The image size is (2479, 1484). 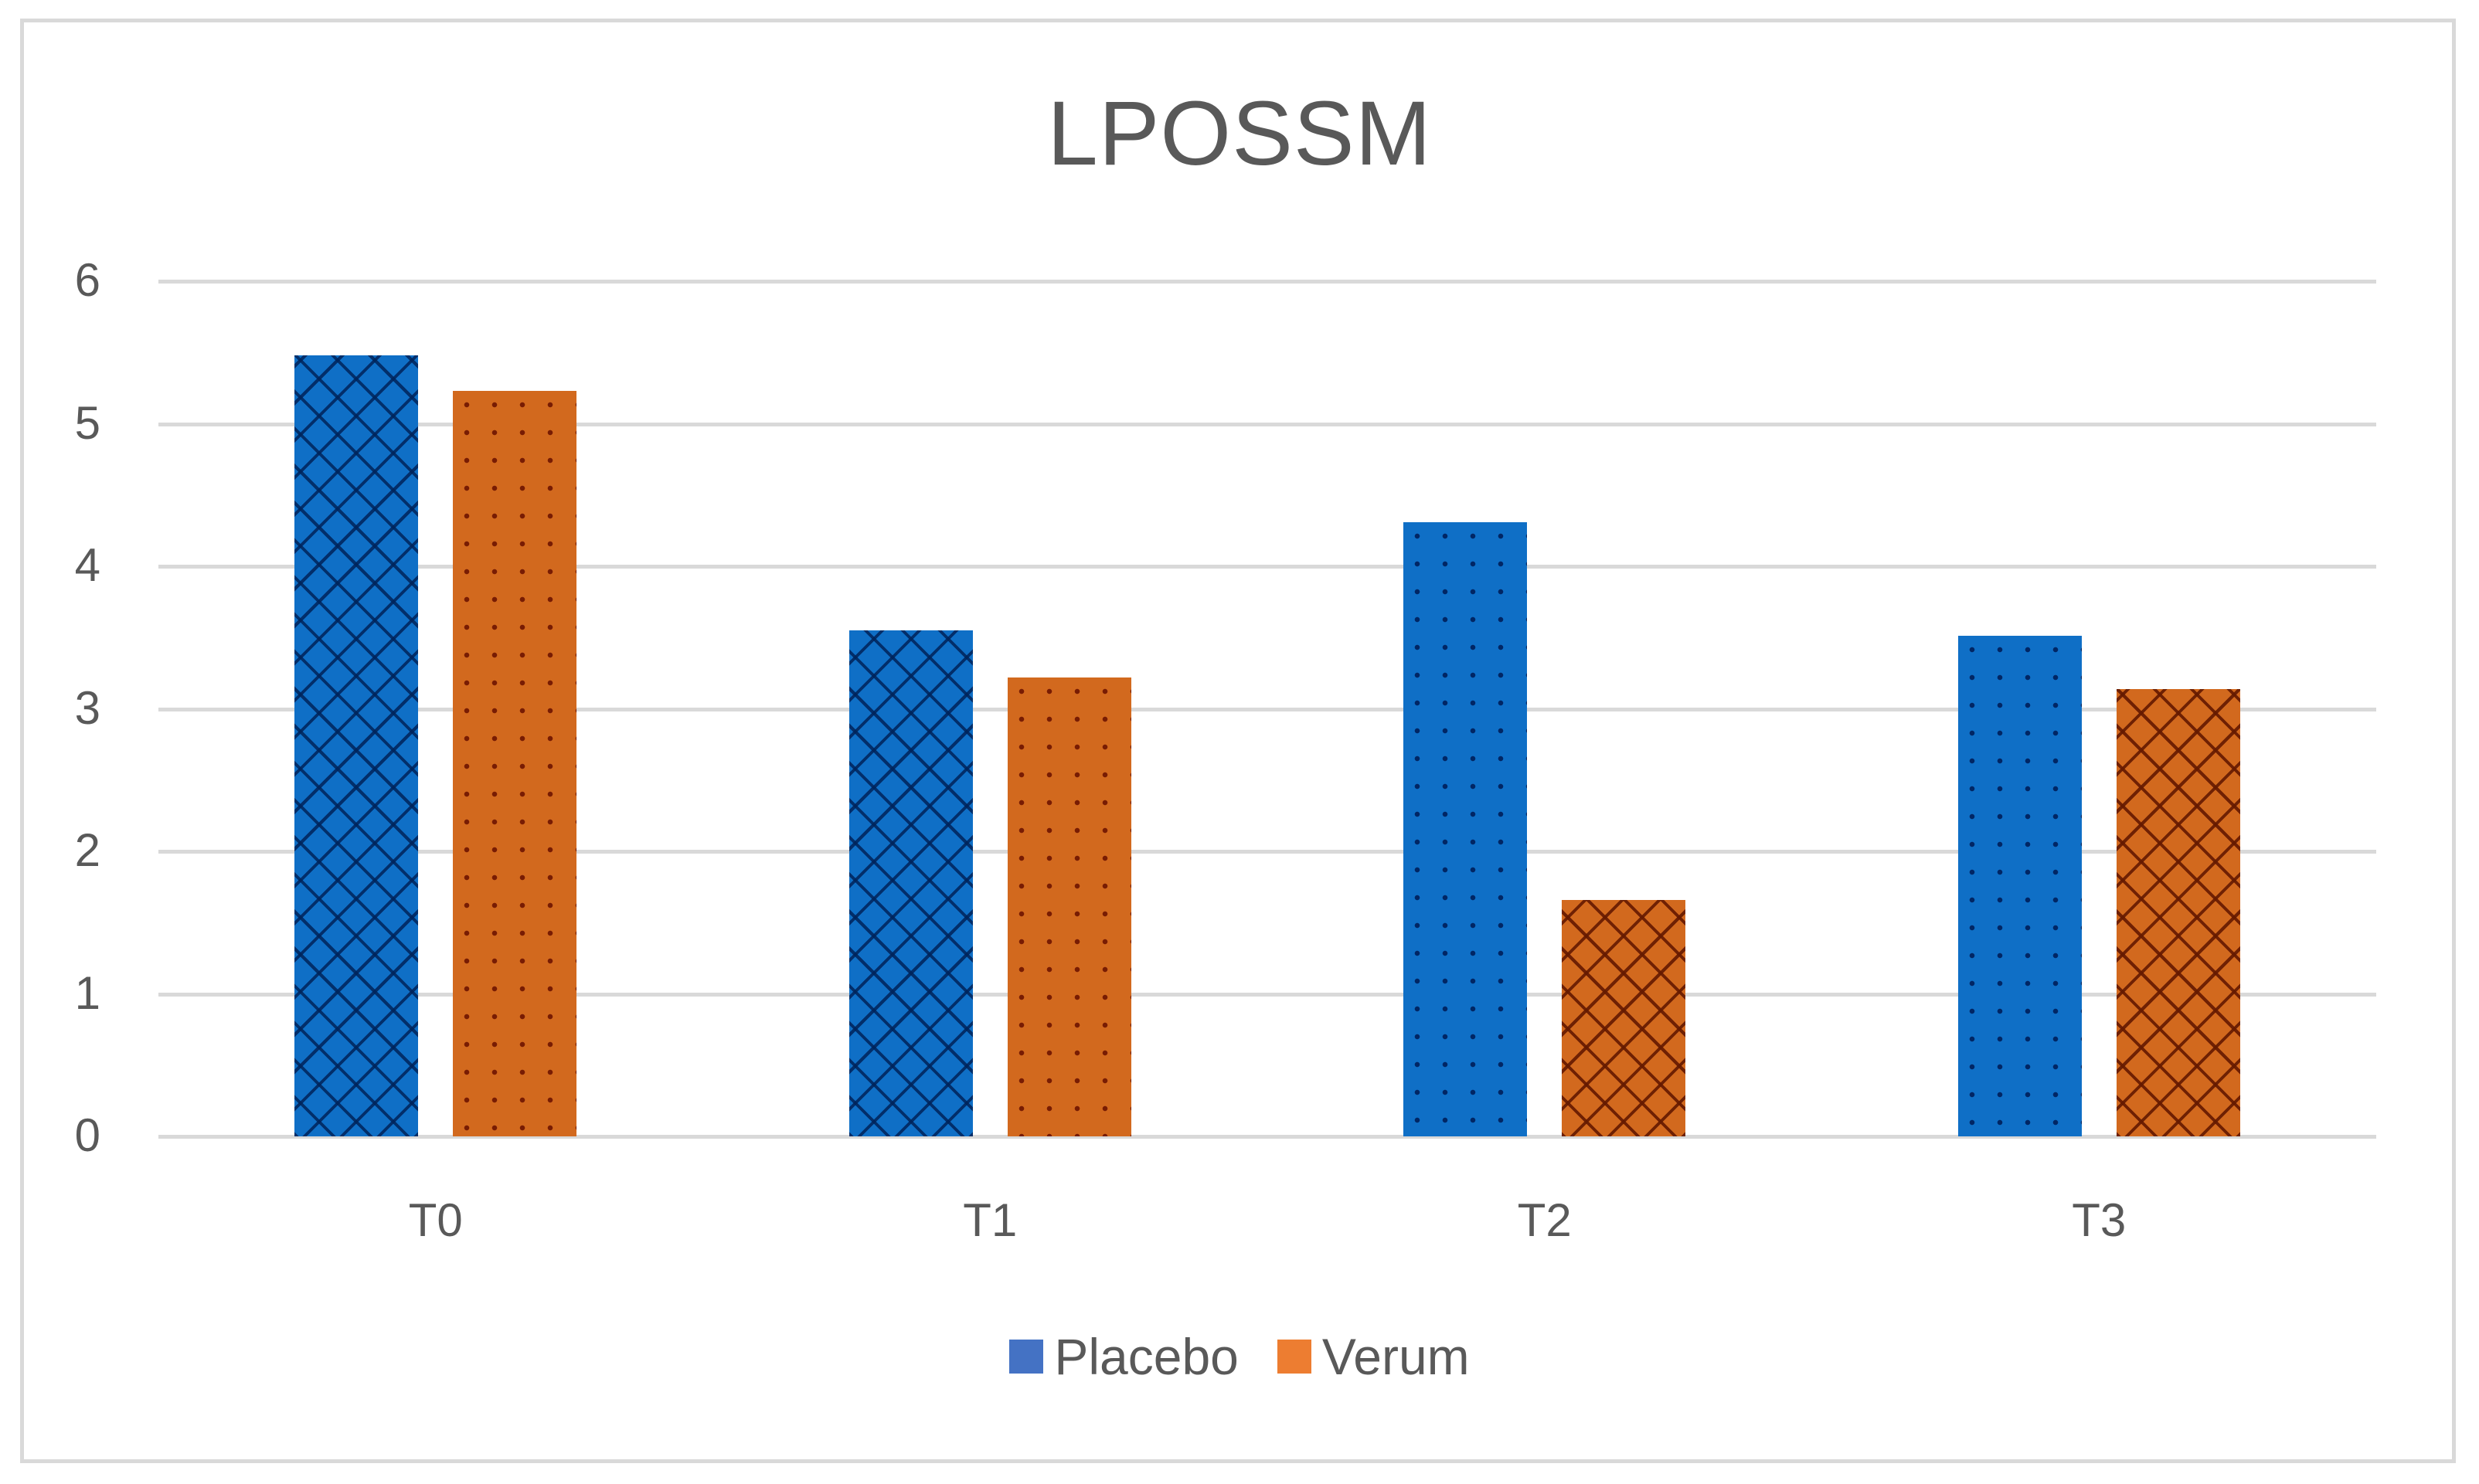 I want to click on y-tick-label: 1, so click(x=87, y=992).